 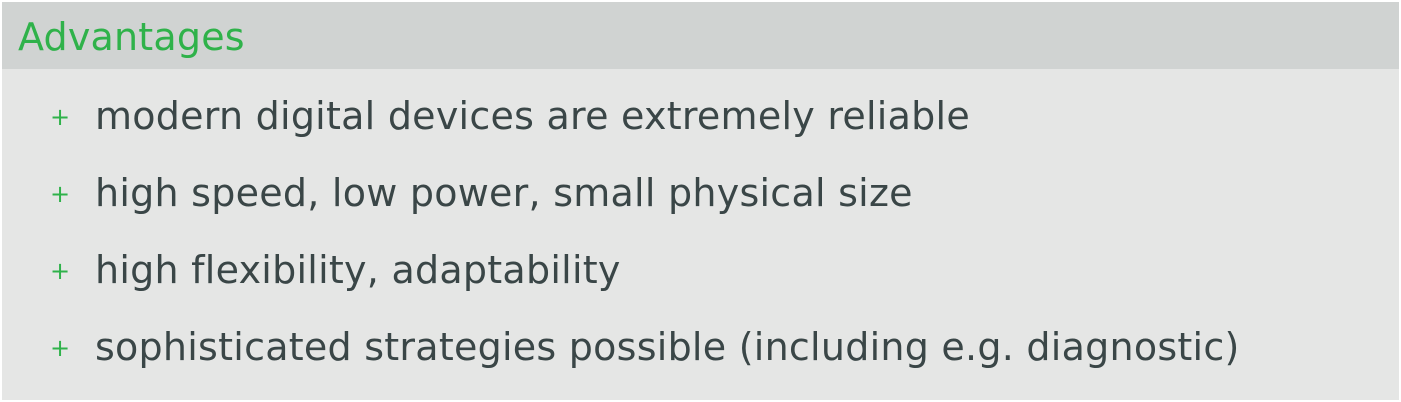 I want to click on block-title: Advantages, so click(x=131, y=36).